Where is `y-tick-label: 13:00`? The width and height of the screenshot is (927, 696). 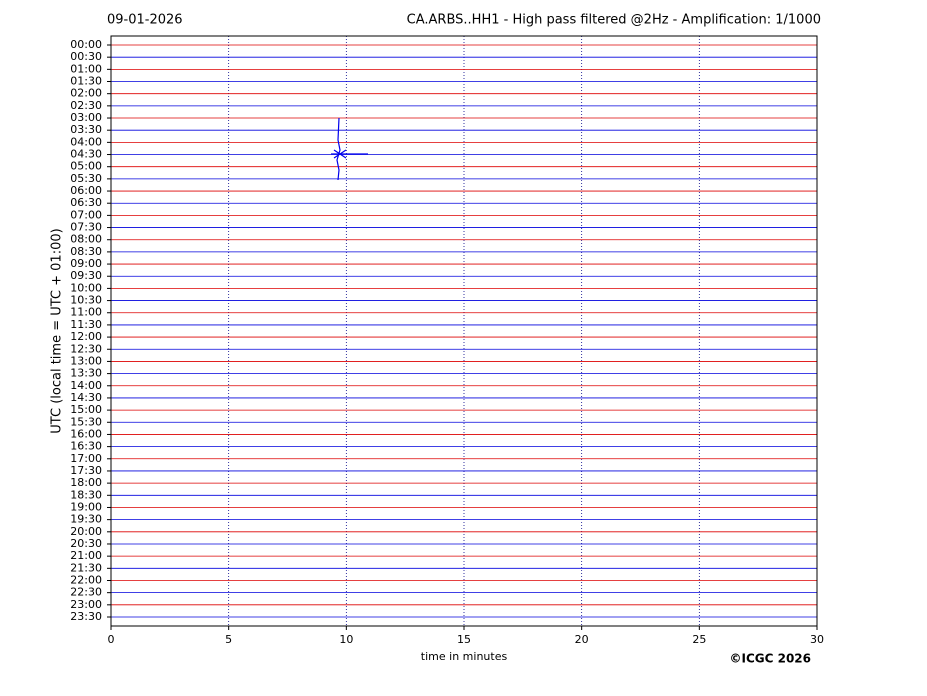 y-tick-label: 13:00 is located at coordinates (86, 360).